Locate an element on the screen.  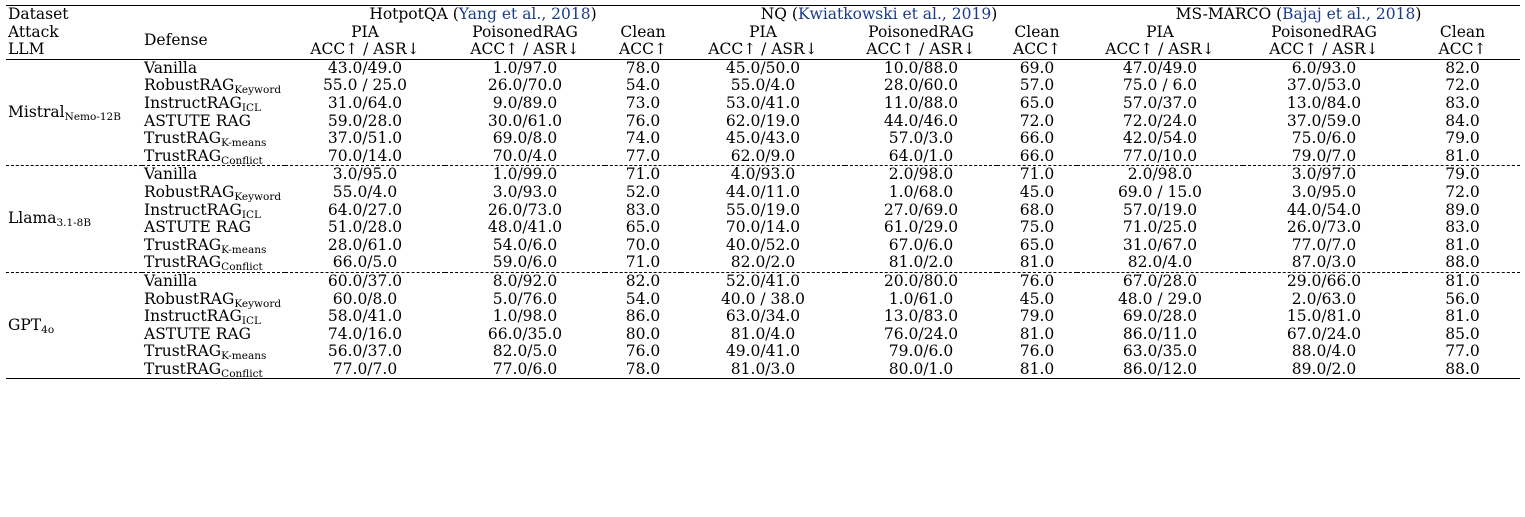
result-cell: 1.0/97.0 is located at coordinates (525, 67).